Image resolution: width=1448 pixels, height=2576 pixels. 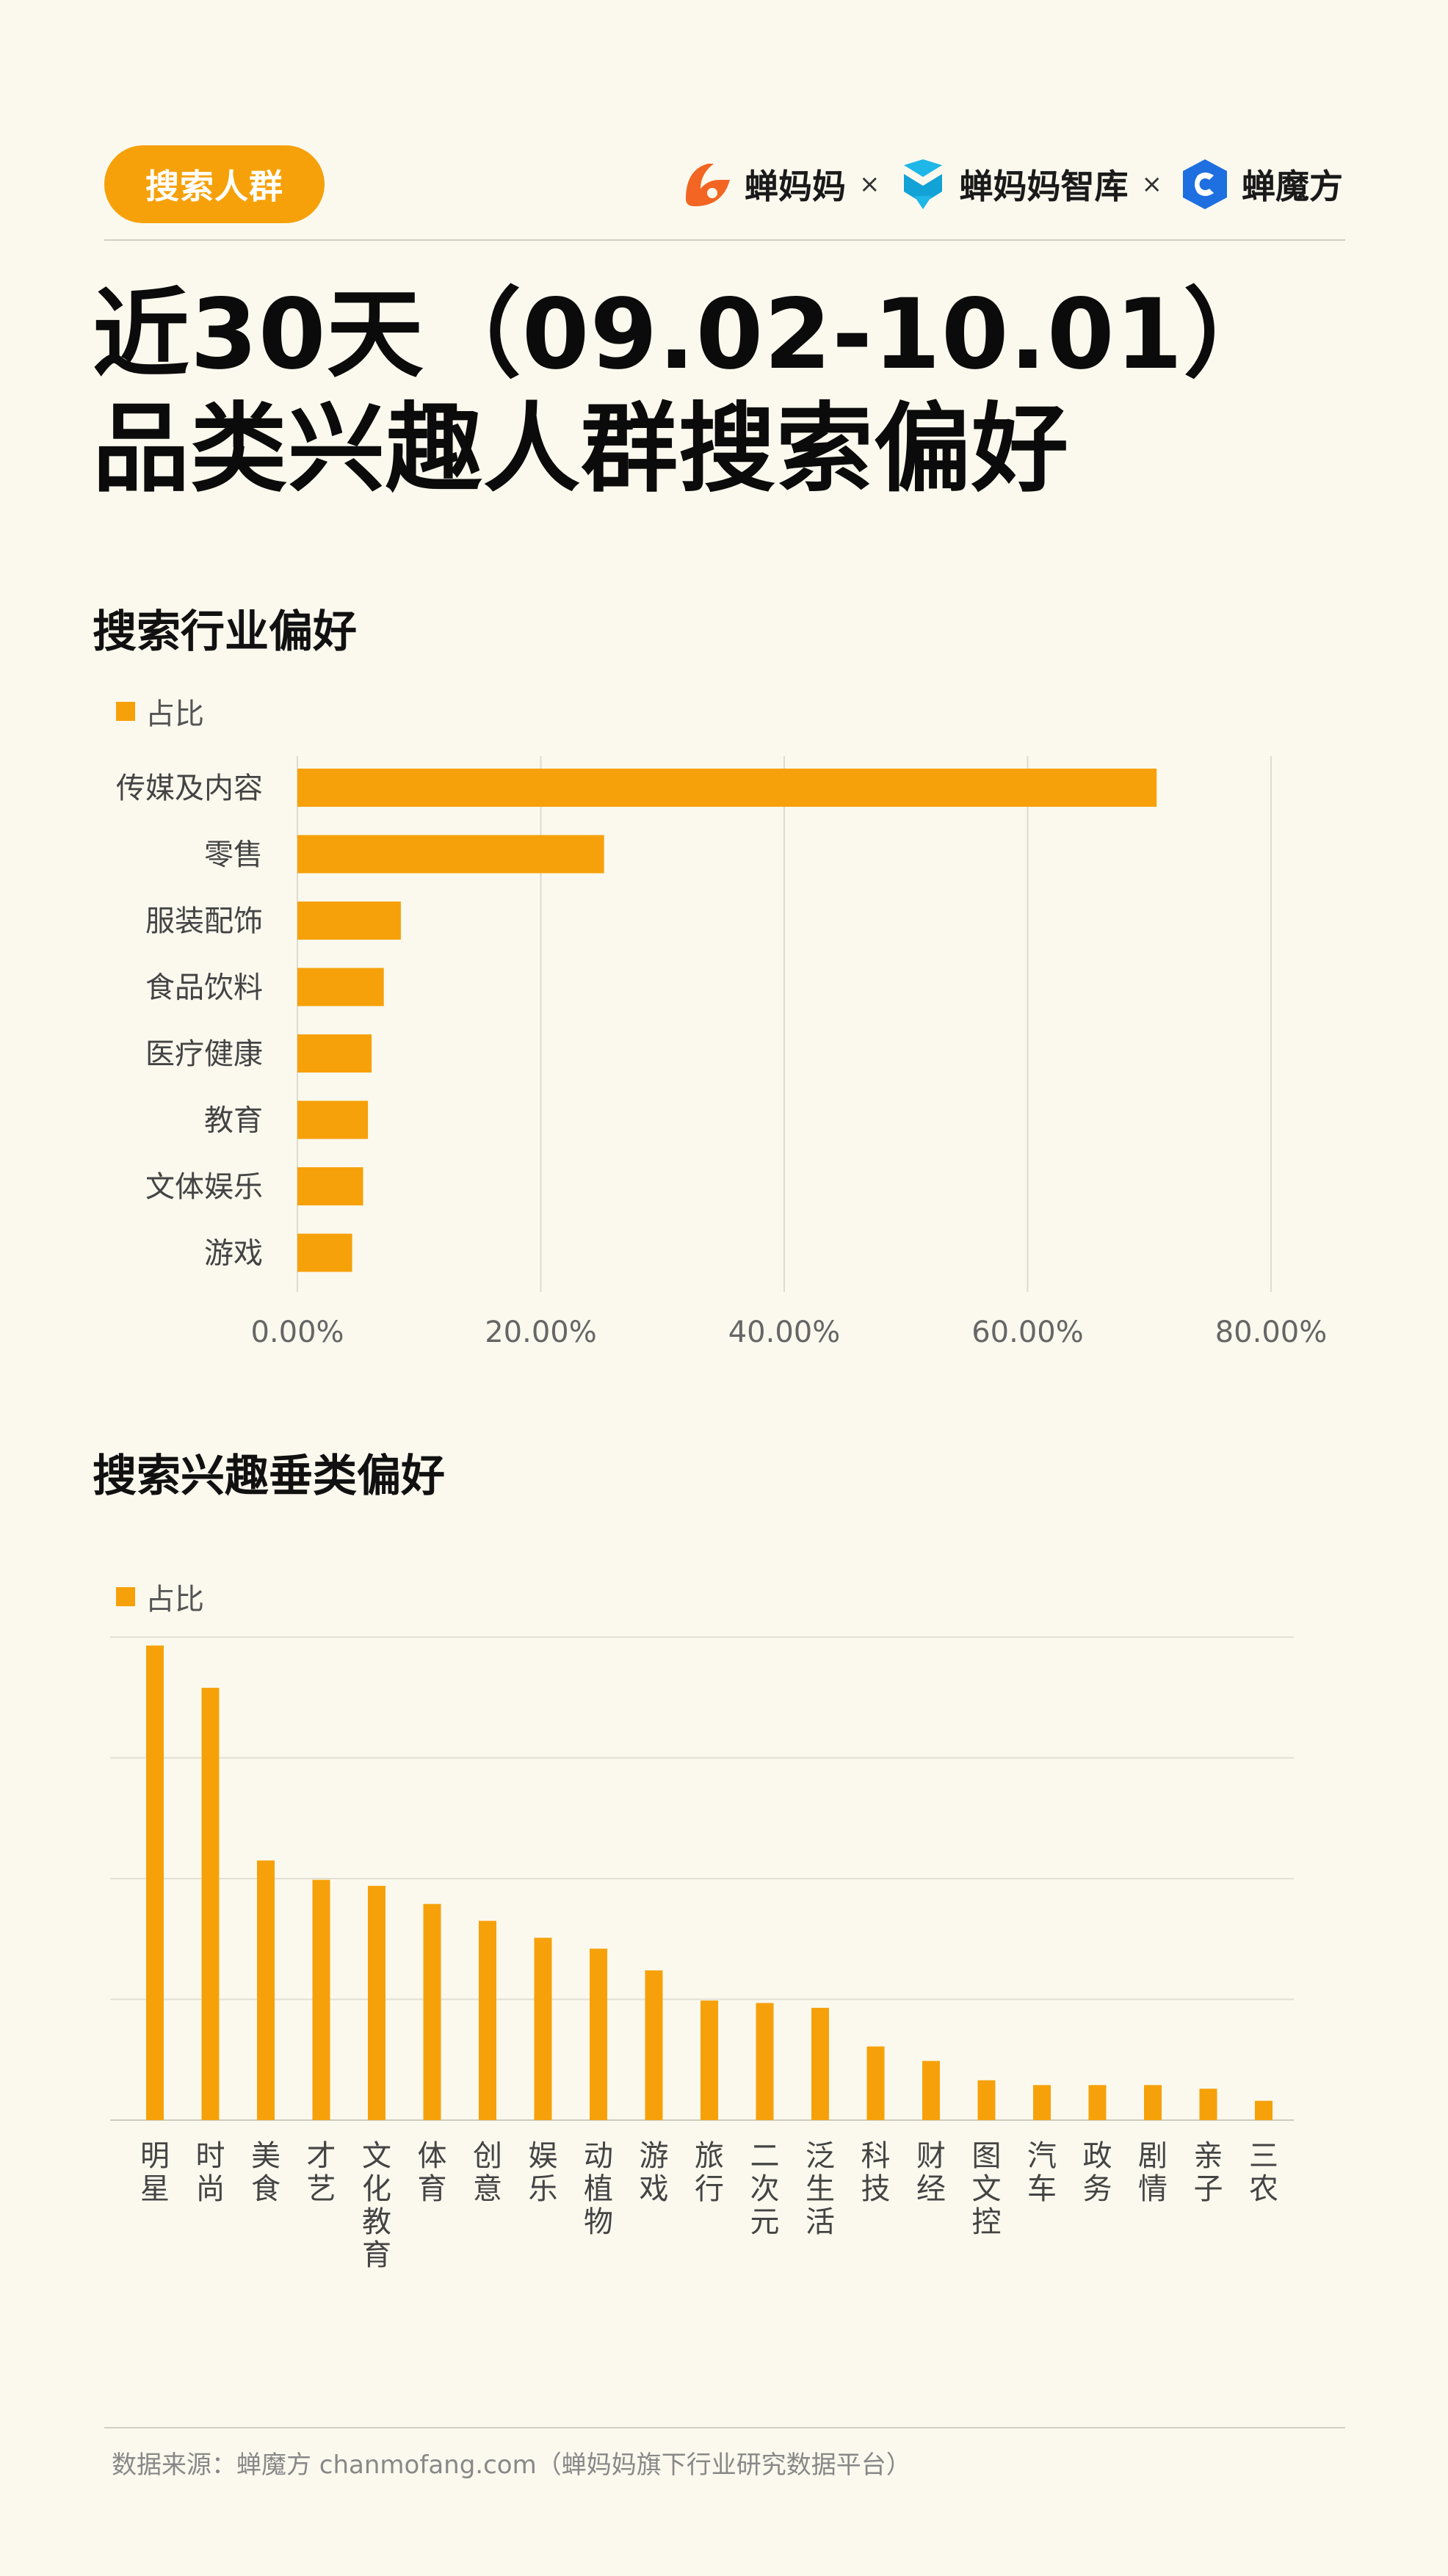 What do you see at coordinates (821, 2189) in the screenshot?
I see `category-label: 泛生活` at bounding box center [821, 2189].